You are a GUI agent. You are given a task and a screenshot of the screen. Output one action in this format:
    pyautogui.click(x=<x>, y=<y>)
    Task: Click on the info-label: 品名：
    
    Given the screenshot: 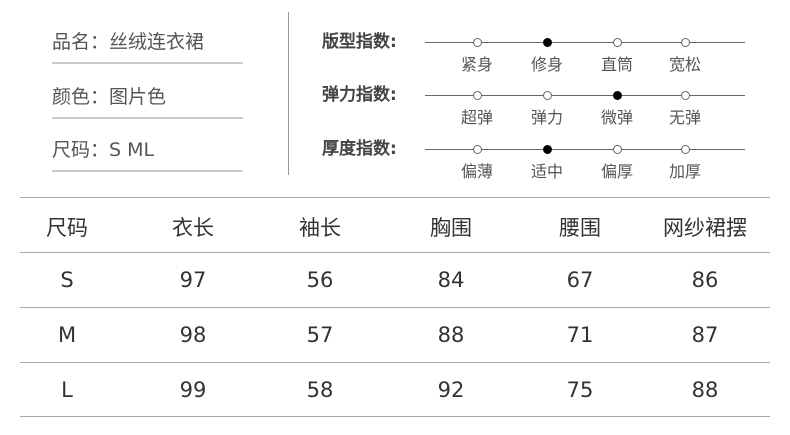 What is the action you would take?
    pyautogui.click(x=81, y=42)
    